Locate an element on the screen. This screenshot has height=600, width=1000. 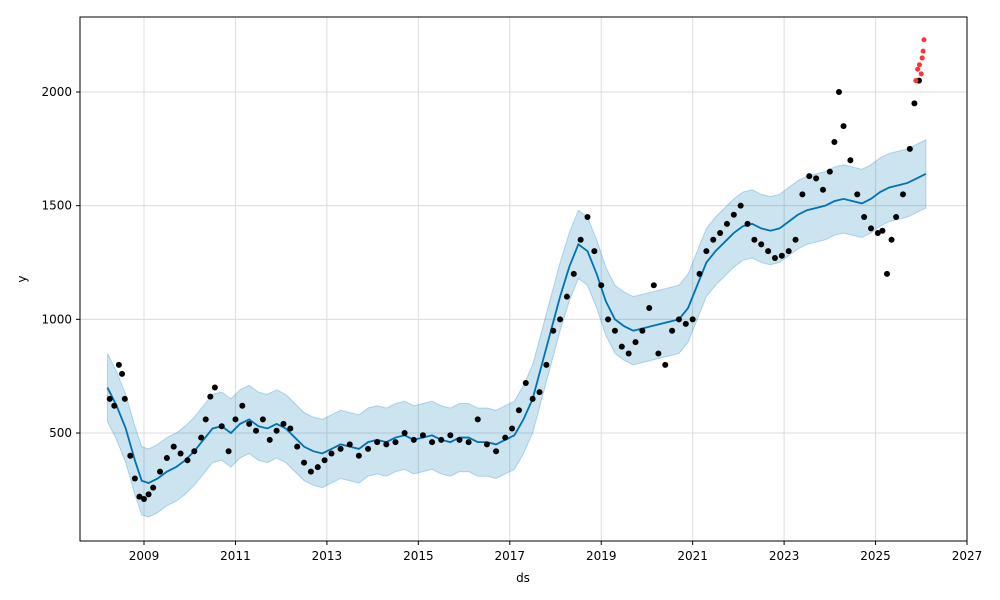
y-tick-label: 1000 is located at coordinates (56, 319).